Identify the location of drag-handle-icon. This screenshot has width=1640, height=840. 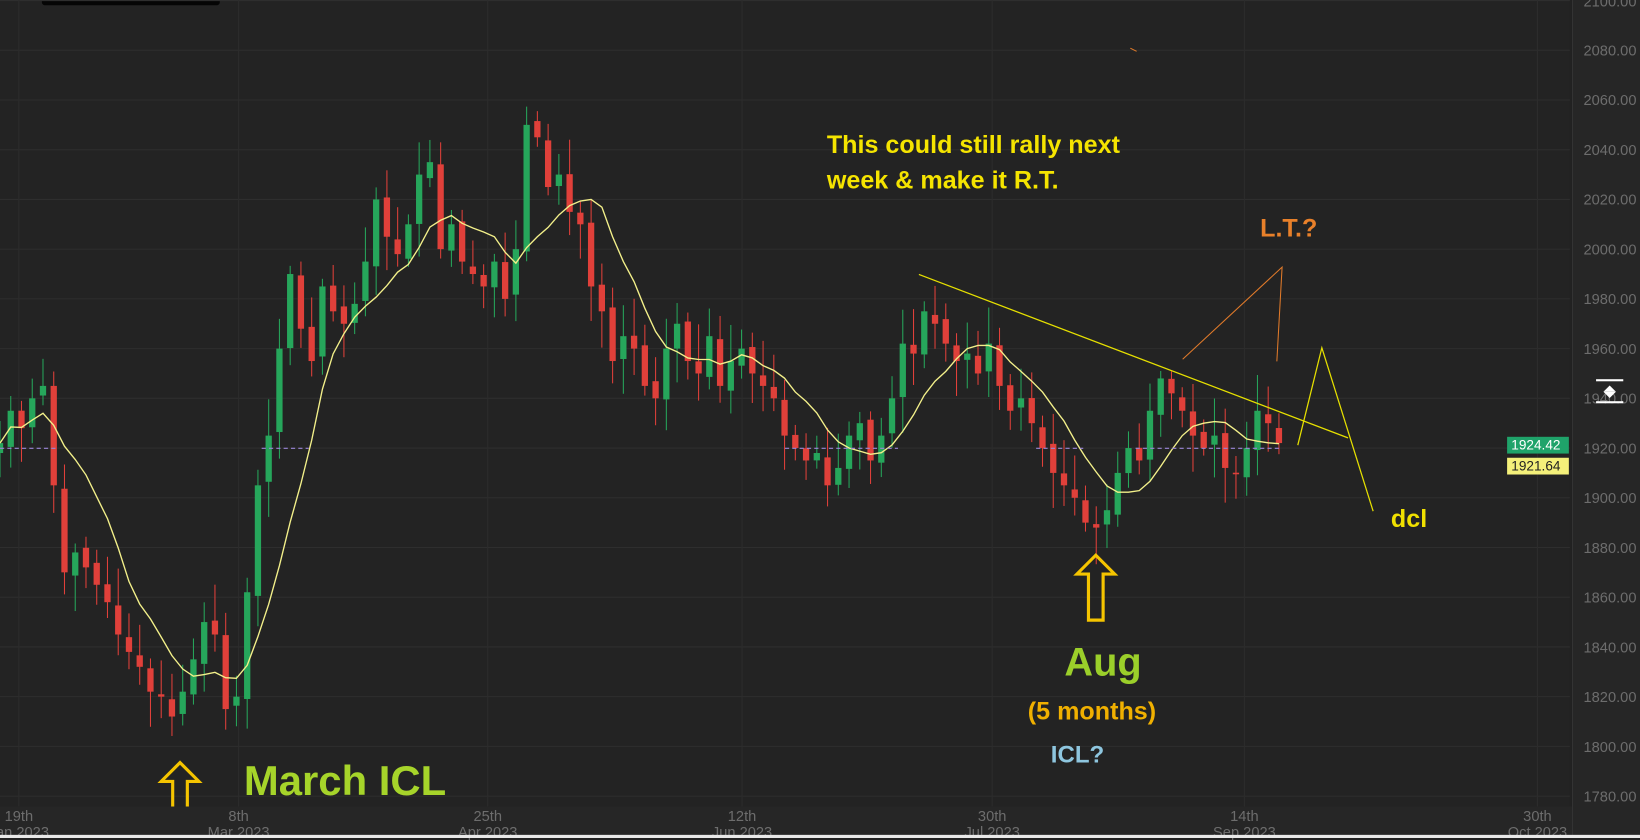
(1609, 391).